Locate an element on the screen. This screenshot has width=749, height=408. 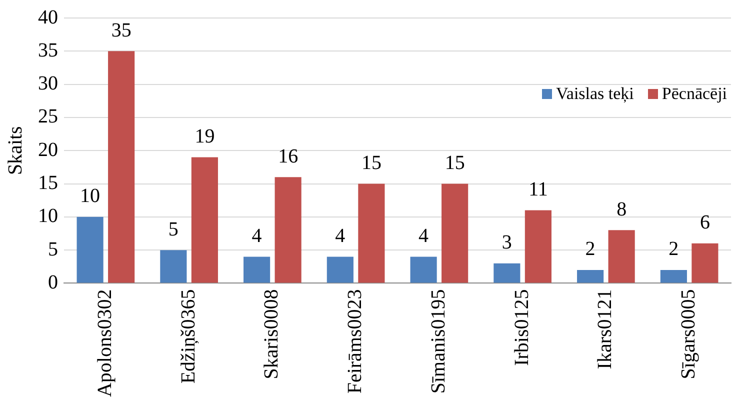
y-tick-label: 5 is located at coordinates (53, 249).